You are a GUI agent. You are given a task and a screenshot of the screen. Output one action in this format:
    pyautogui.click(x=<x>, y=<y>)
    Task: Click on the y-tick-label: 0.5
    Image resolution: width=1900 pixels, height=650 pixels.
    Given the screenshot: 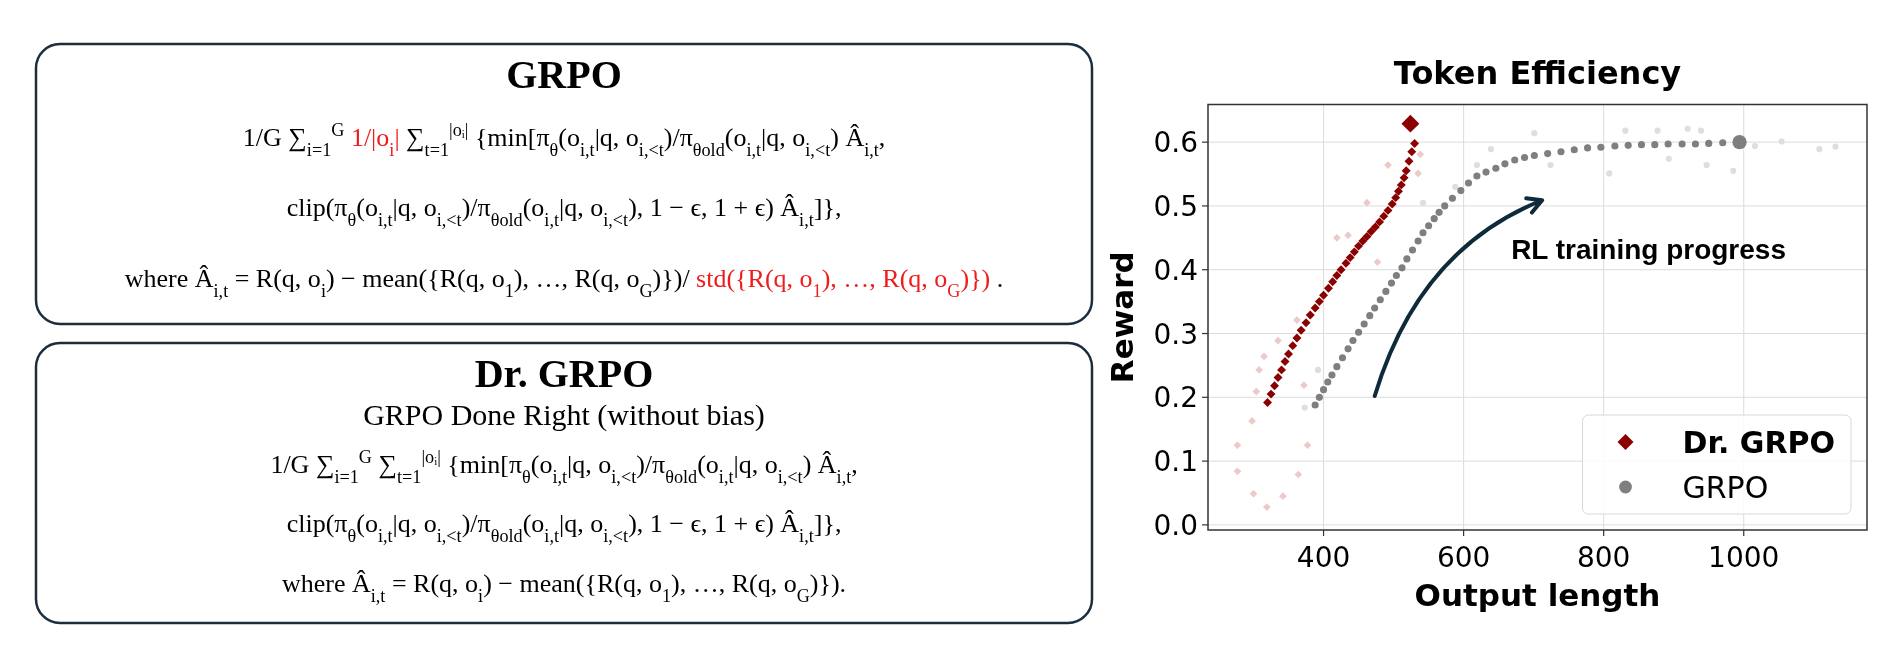 What is the action you would take?
    pyautogui.click(x=1175, y=207)
    